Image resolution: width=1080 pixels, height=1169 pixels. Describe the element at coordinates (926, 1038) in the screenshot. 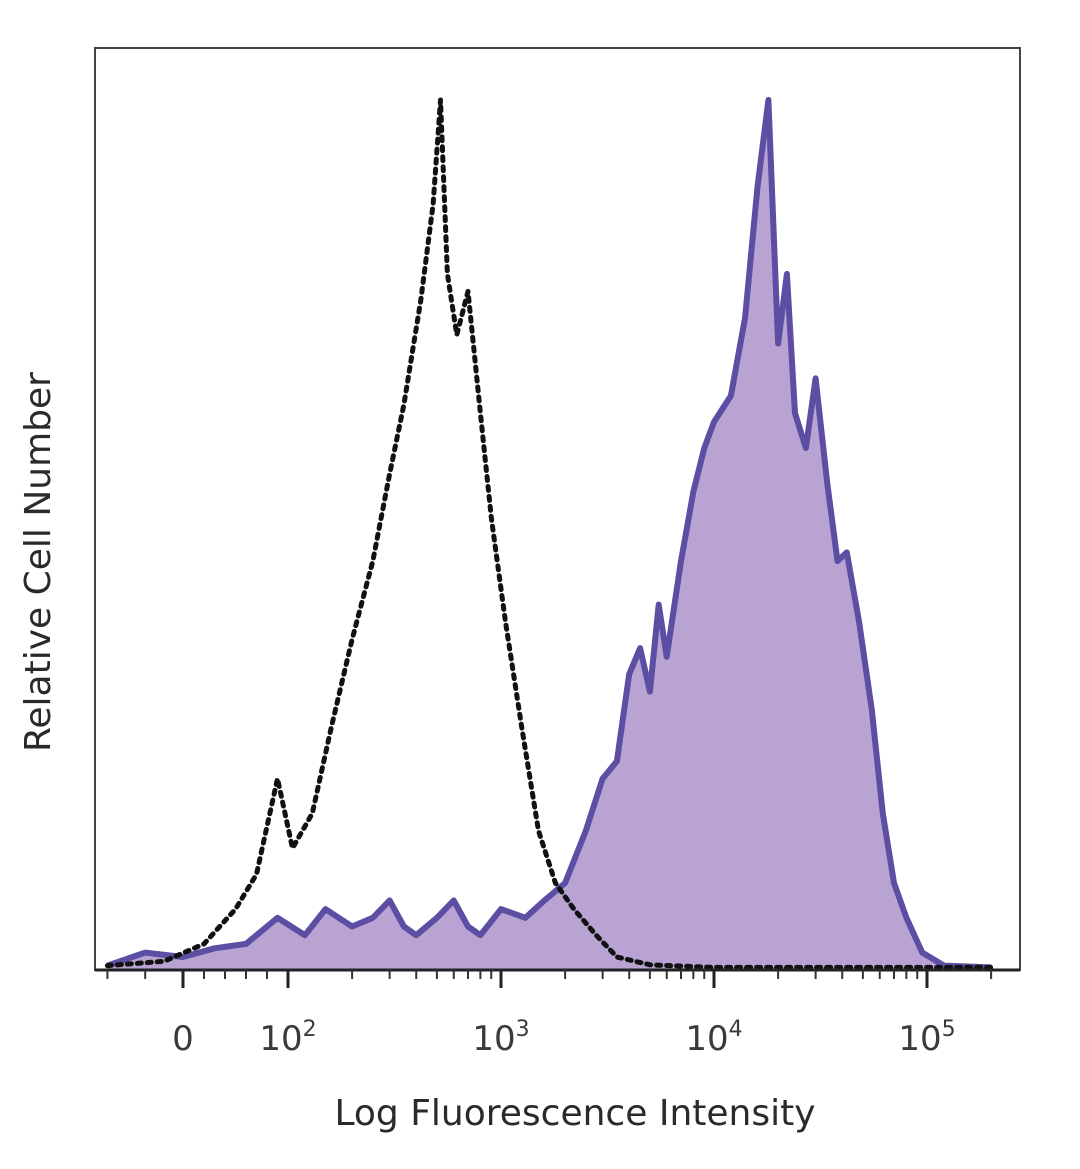

I see `x-tick-label-4: 105` at that location.